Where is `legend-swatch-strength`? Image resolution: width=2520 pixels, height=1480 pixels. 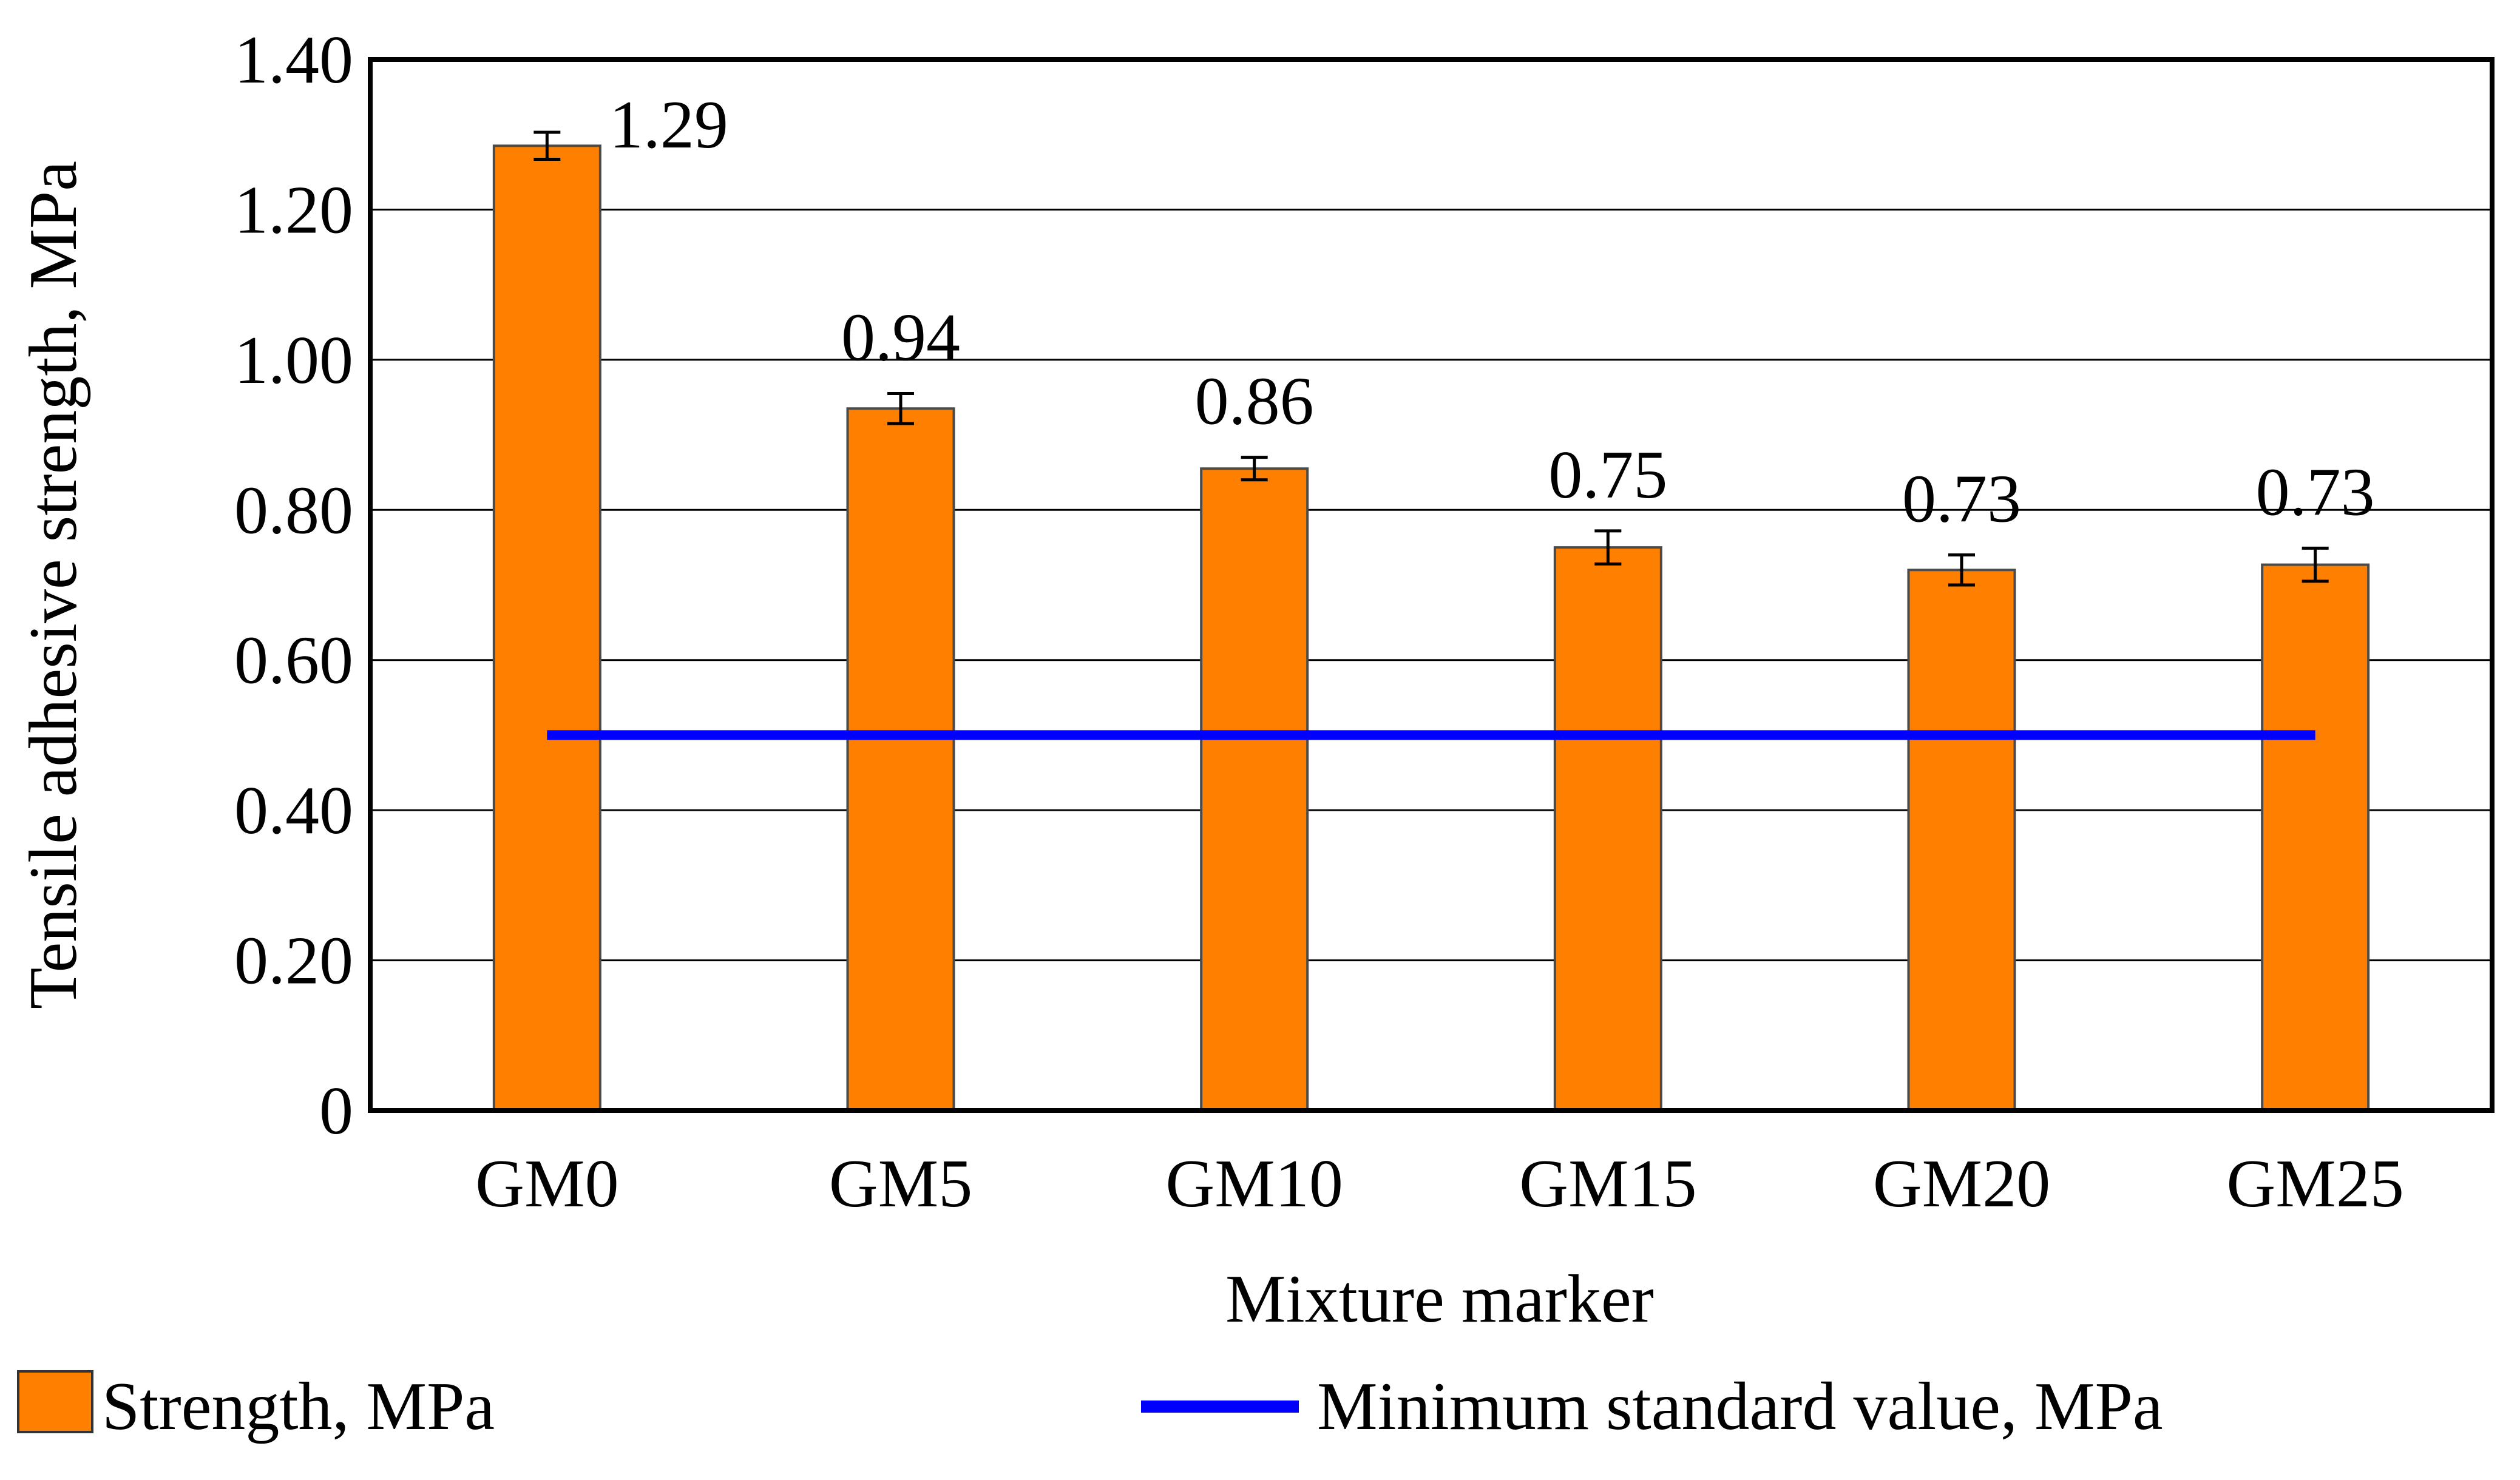
legend-swatch-strength is located at coordinates (55, 1402).